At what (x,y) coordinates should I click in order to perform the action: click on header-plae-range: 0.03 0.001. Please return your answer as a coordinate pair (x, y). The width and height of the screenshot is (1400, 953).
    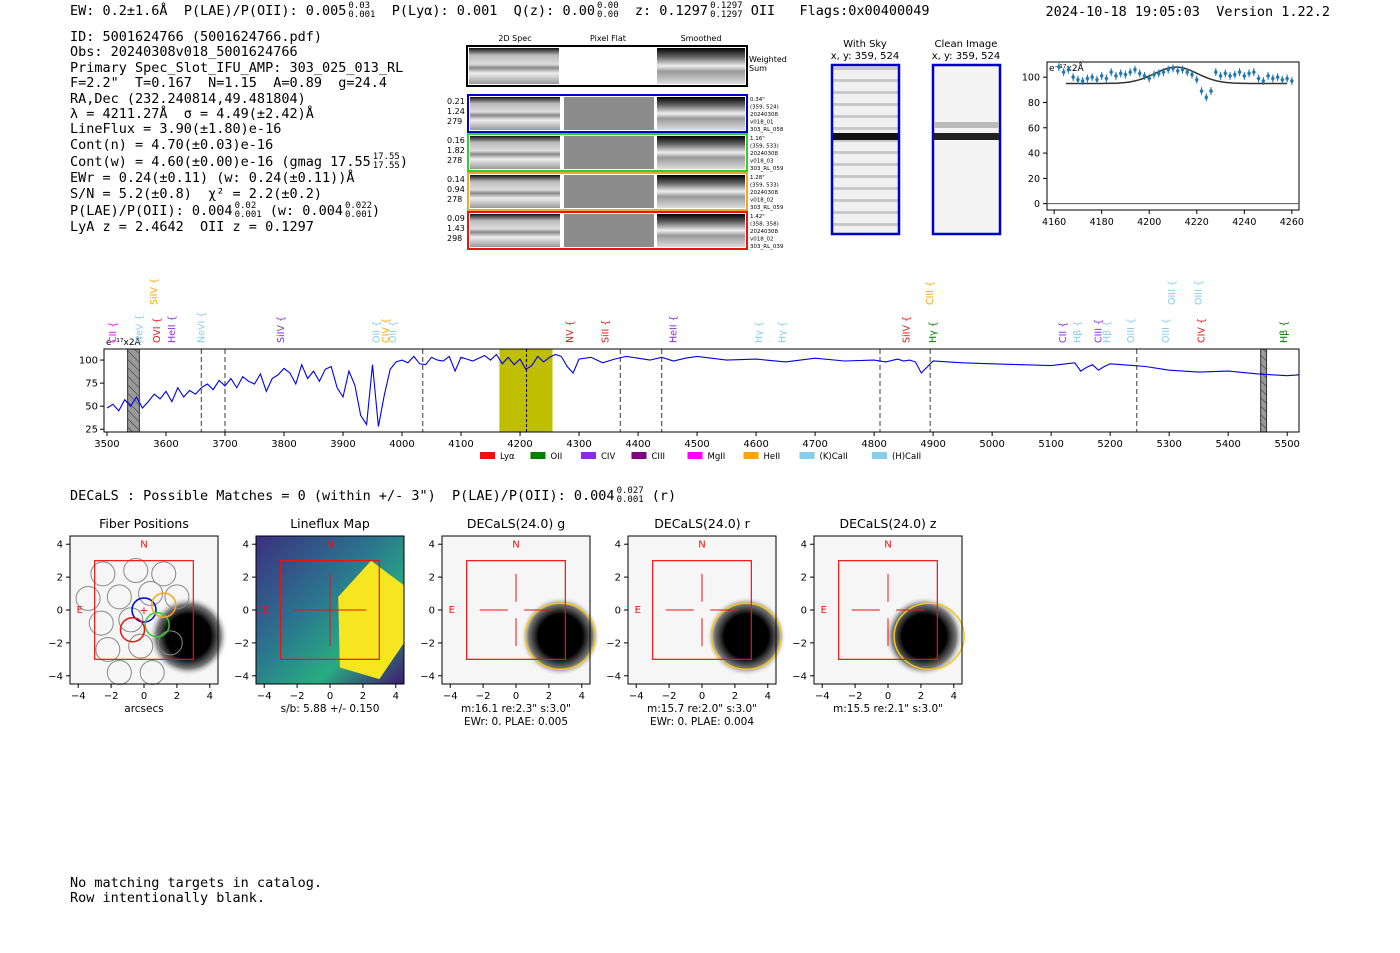
    Looking at the image, I should click on (362, 10).